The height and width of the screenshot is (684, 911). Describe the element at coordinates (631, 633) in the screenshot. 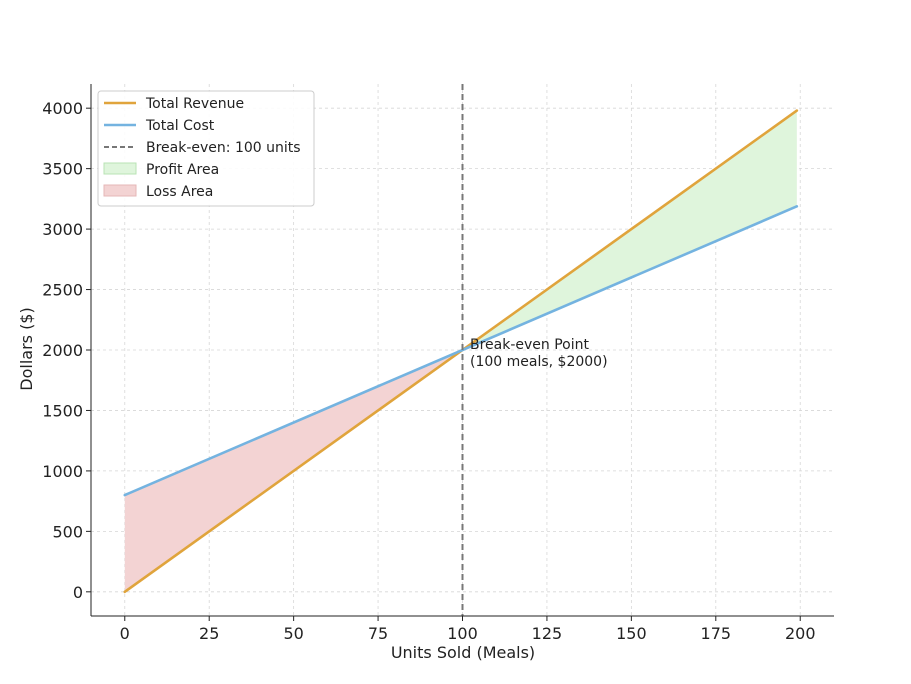

I see `x-tick-label: 150` at that location.